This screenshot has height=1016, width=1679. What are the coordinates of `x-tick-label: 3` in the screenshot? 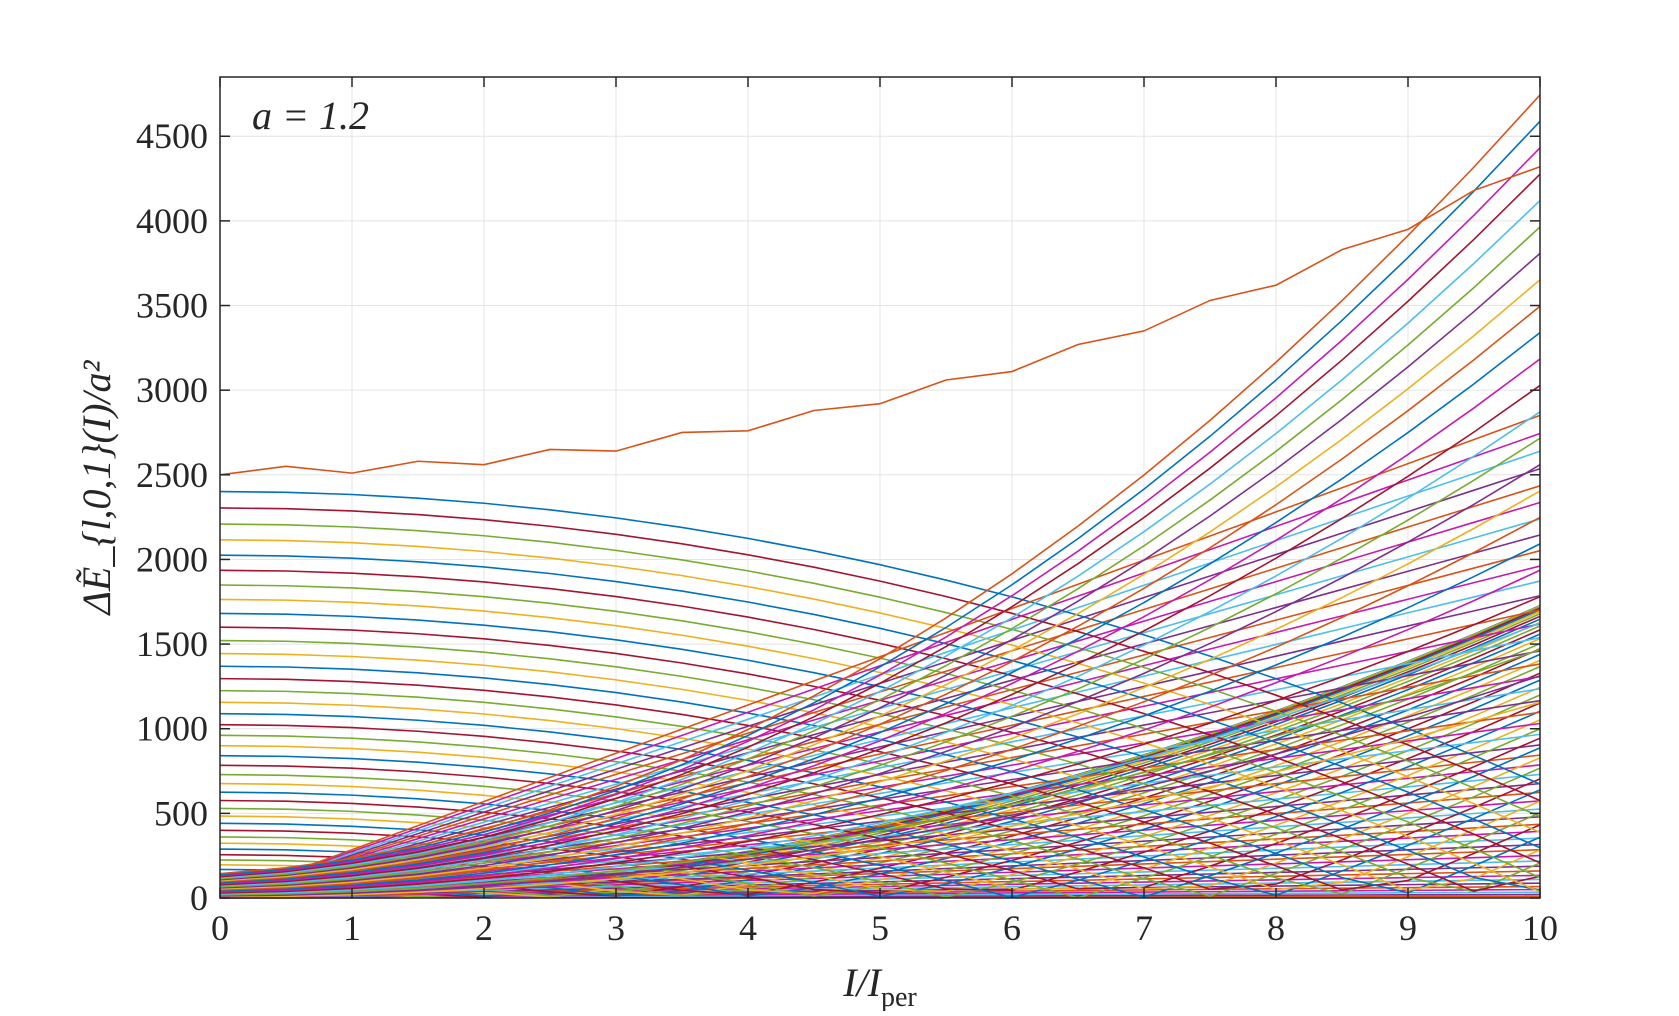 It's located at (616, 928).